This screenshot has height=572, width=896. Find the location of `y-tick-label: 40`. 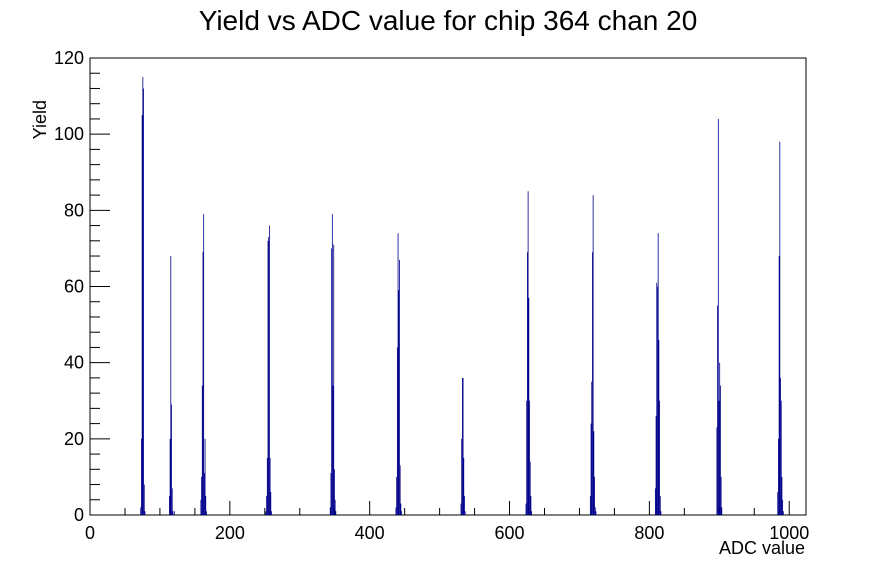

y-tick-label: 40 is located at coordinates (74, 363).